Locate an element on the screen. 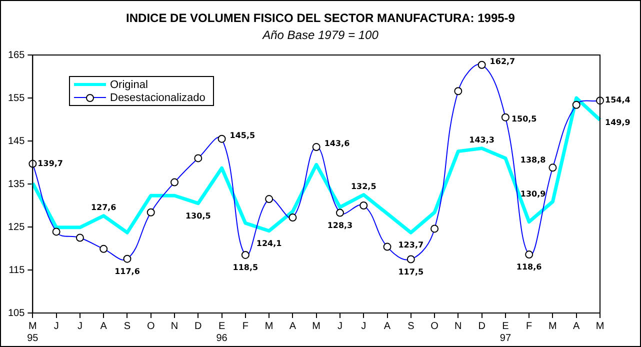  legend-label: Original is located at coordinates (129, 84).